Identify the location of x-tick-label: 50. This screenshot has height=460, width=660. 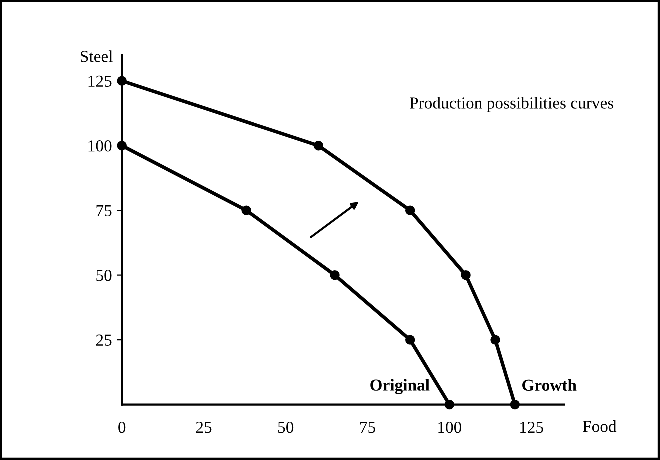
(286, 428).